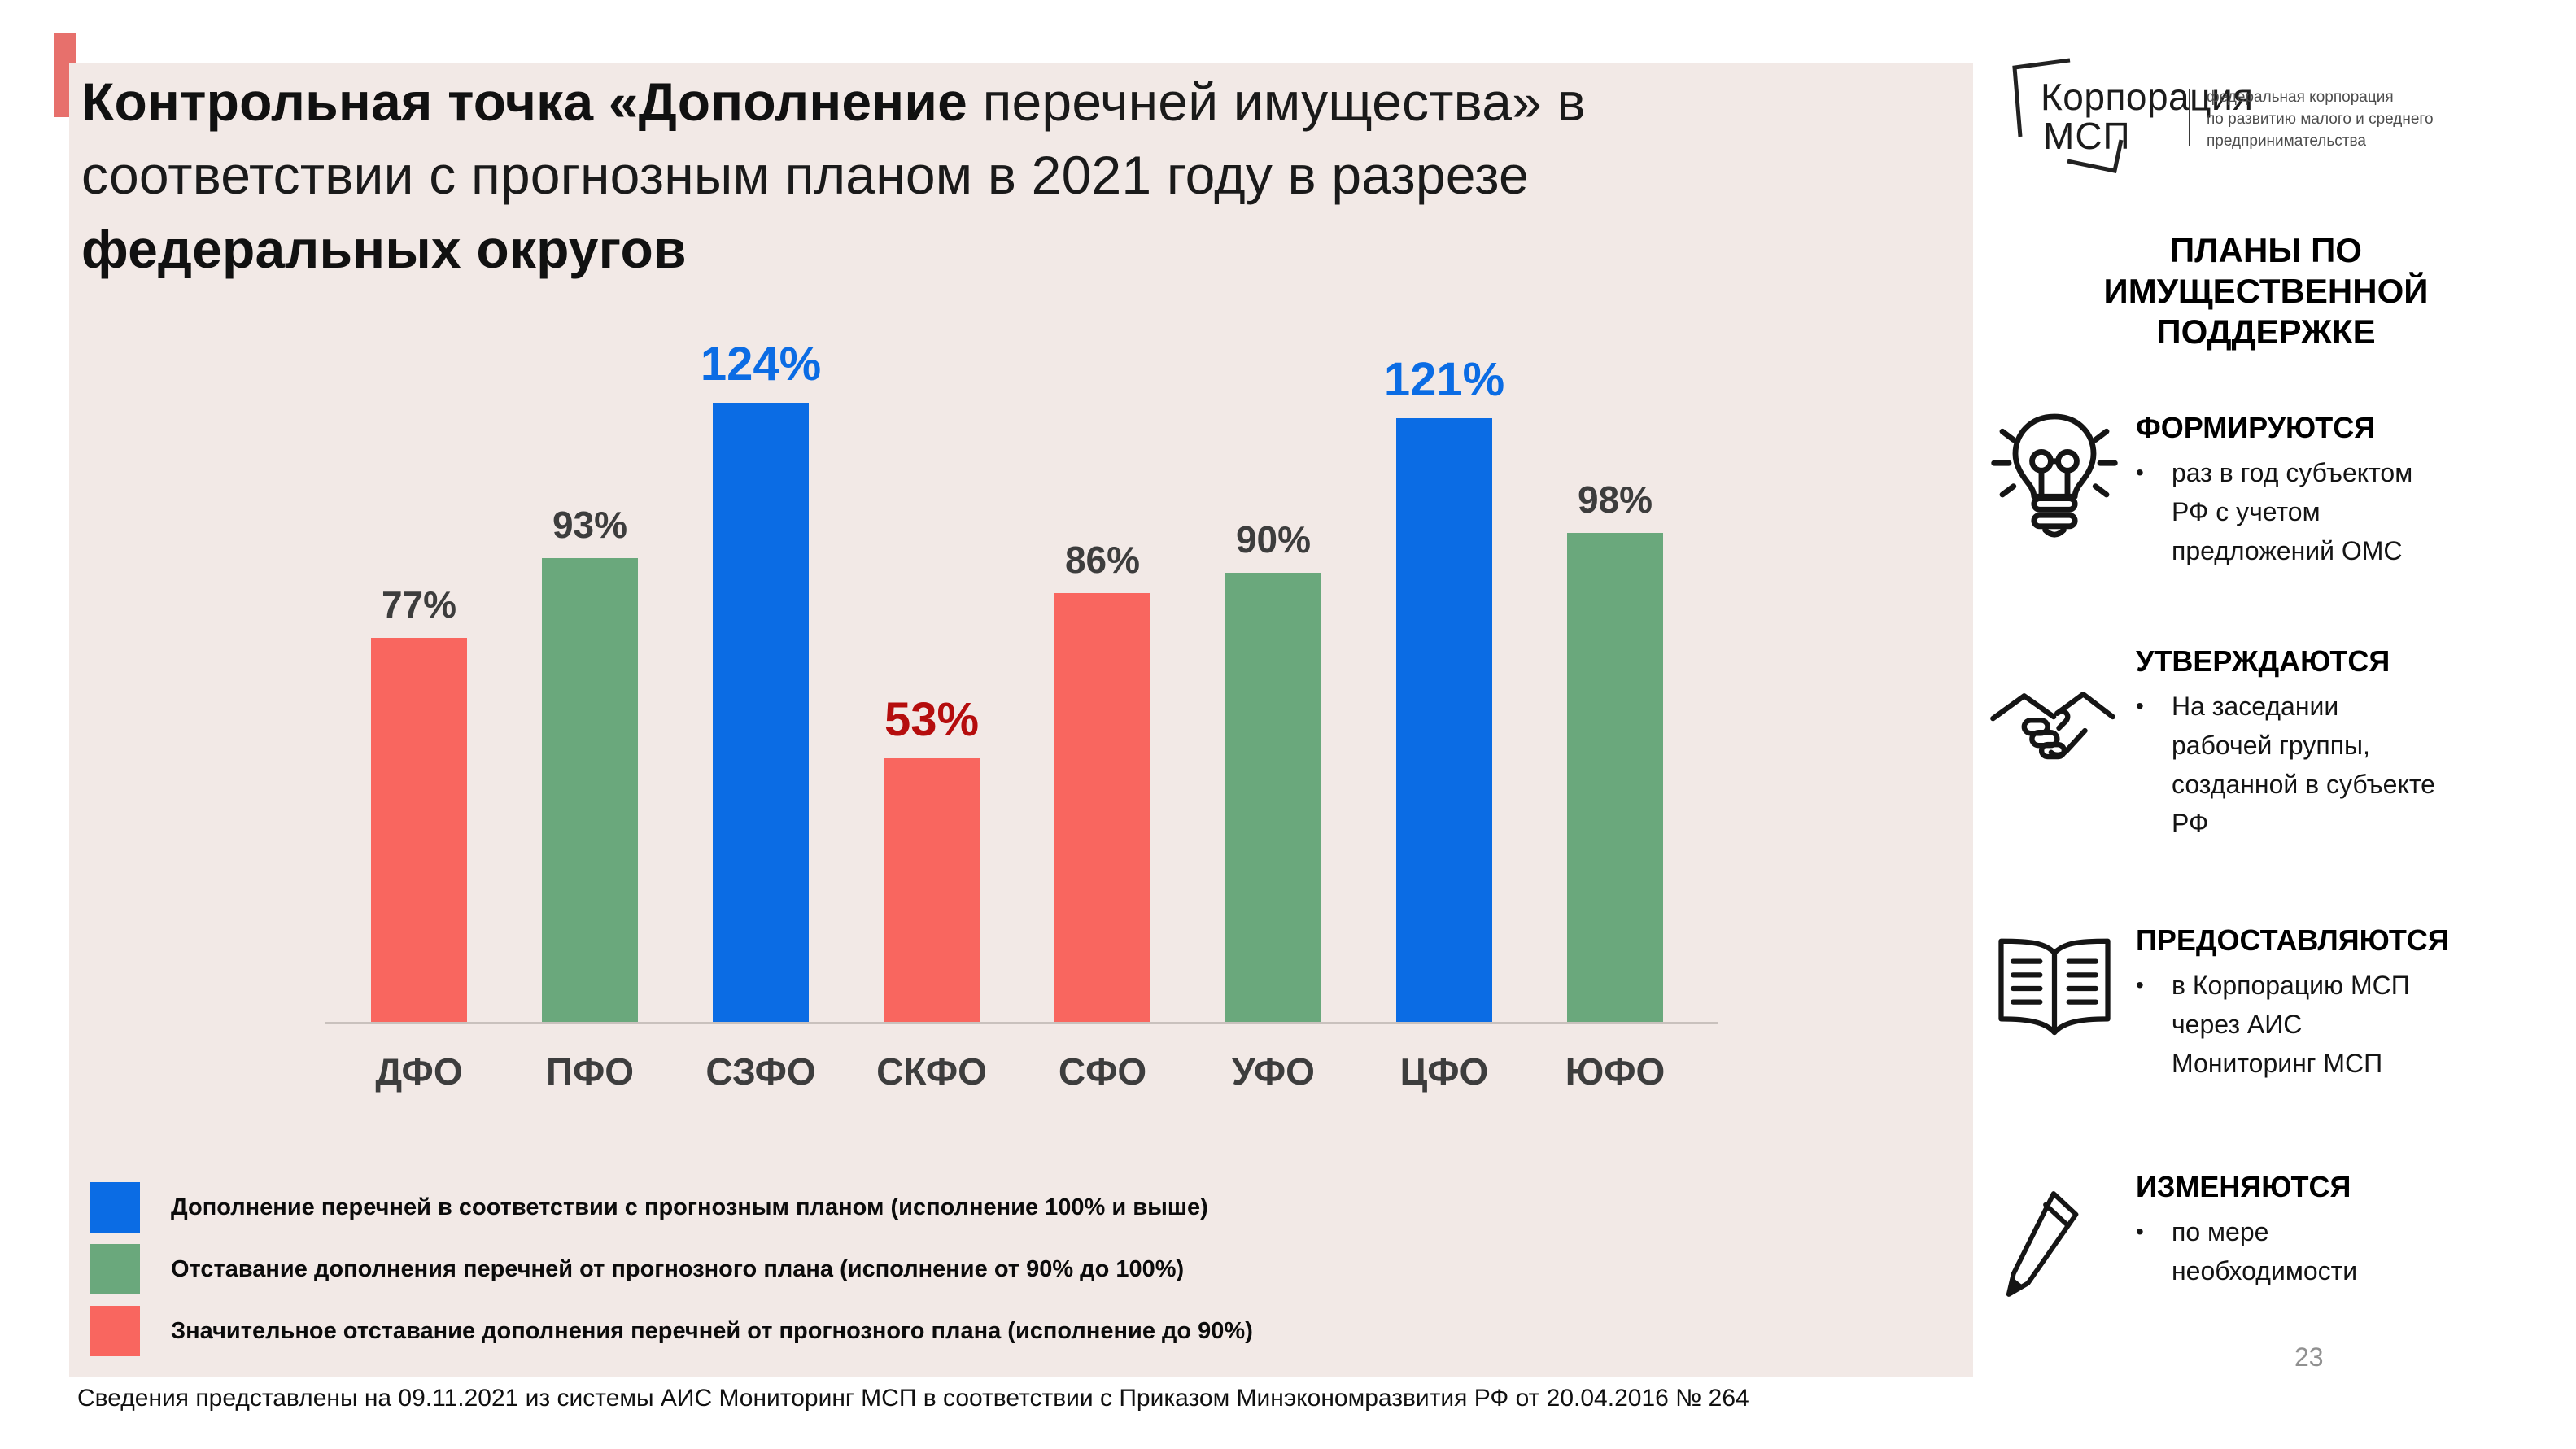 The width and height of the screenshot is (2576, 1449). What do you see at coordinates (2243, 1186) in the screenshot?
I see `section-heading: ИЗМЕНЯЮТСЯ` at bounding box center [2243, 1186].